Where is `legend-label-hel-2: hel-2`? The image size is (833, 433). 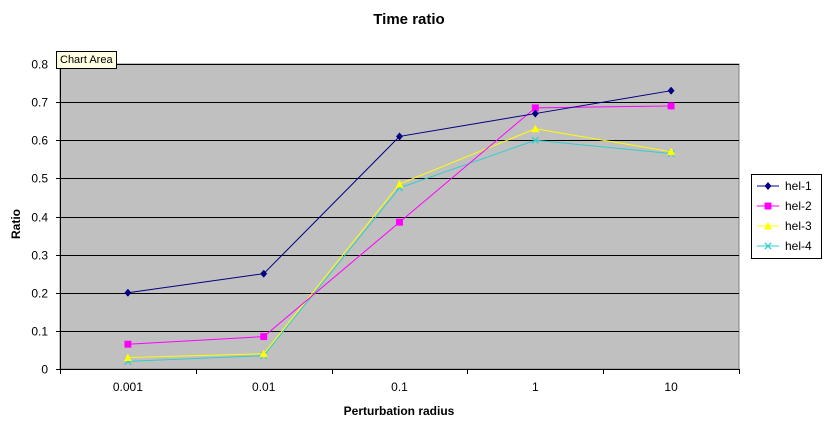
legend-label-hel-2: hel-2 is located at coordinates (798, 206).